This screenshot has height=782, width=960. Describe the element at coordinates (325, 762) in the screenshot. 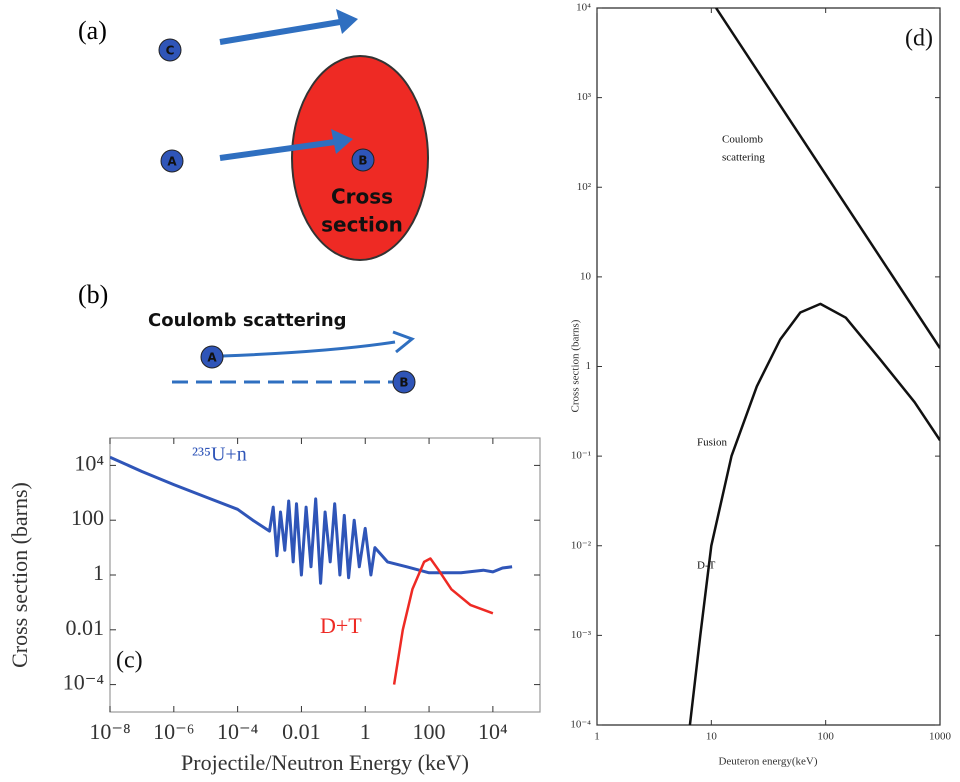

I see `x-axis-label: Projectile/Neutron Energy (keV)` at that location.